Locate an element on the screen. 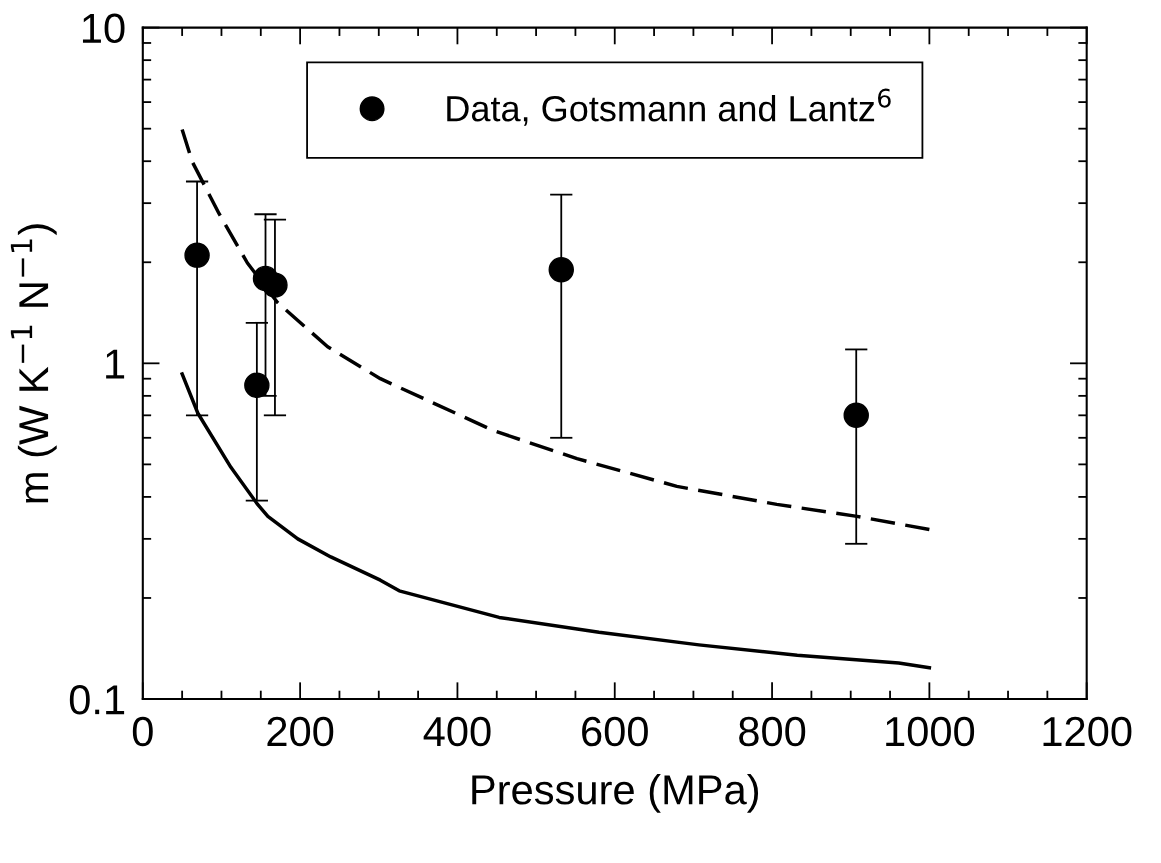 This screenshot has width=1161, height=863. x-tick-label: 200 is located at coordinates (300, 731).